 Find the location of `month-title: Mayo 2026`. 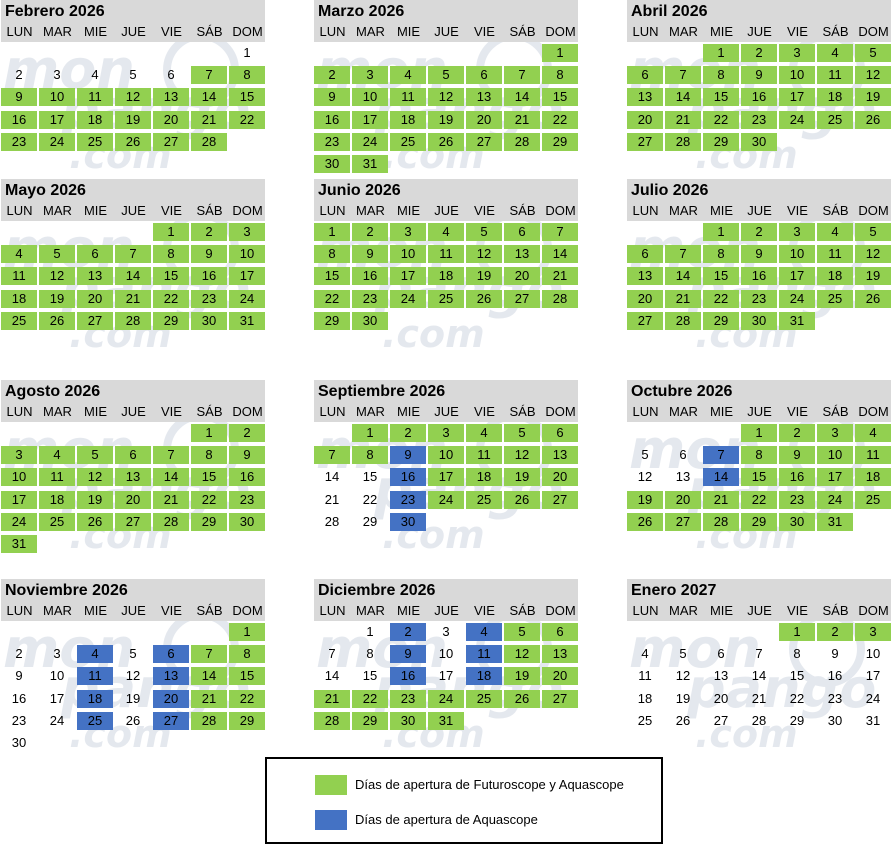

month-title: Mayo 2026 is located at coordinates (133, 190).